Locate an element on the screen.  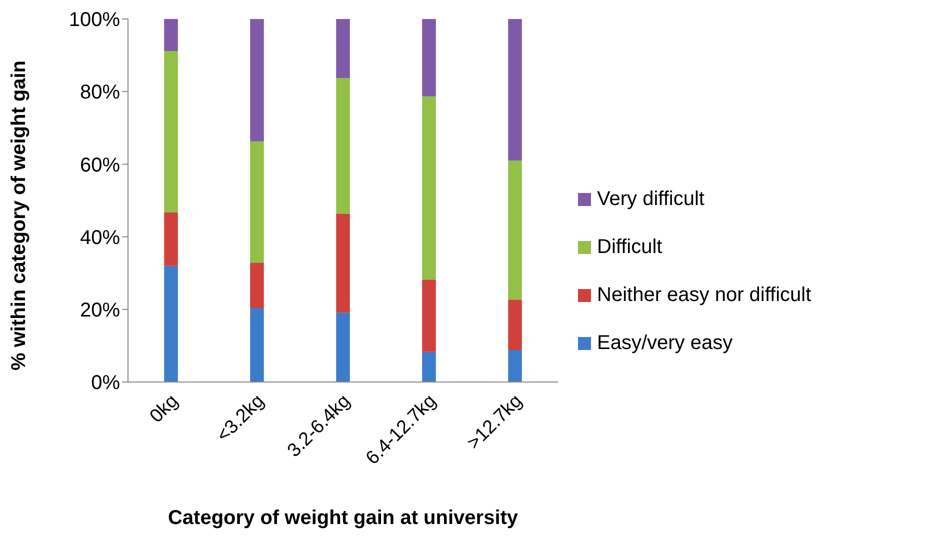
legend-label: Easy/very easy is located at coordinates (665, 343).